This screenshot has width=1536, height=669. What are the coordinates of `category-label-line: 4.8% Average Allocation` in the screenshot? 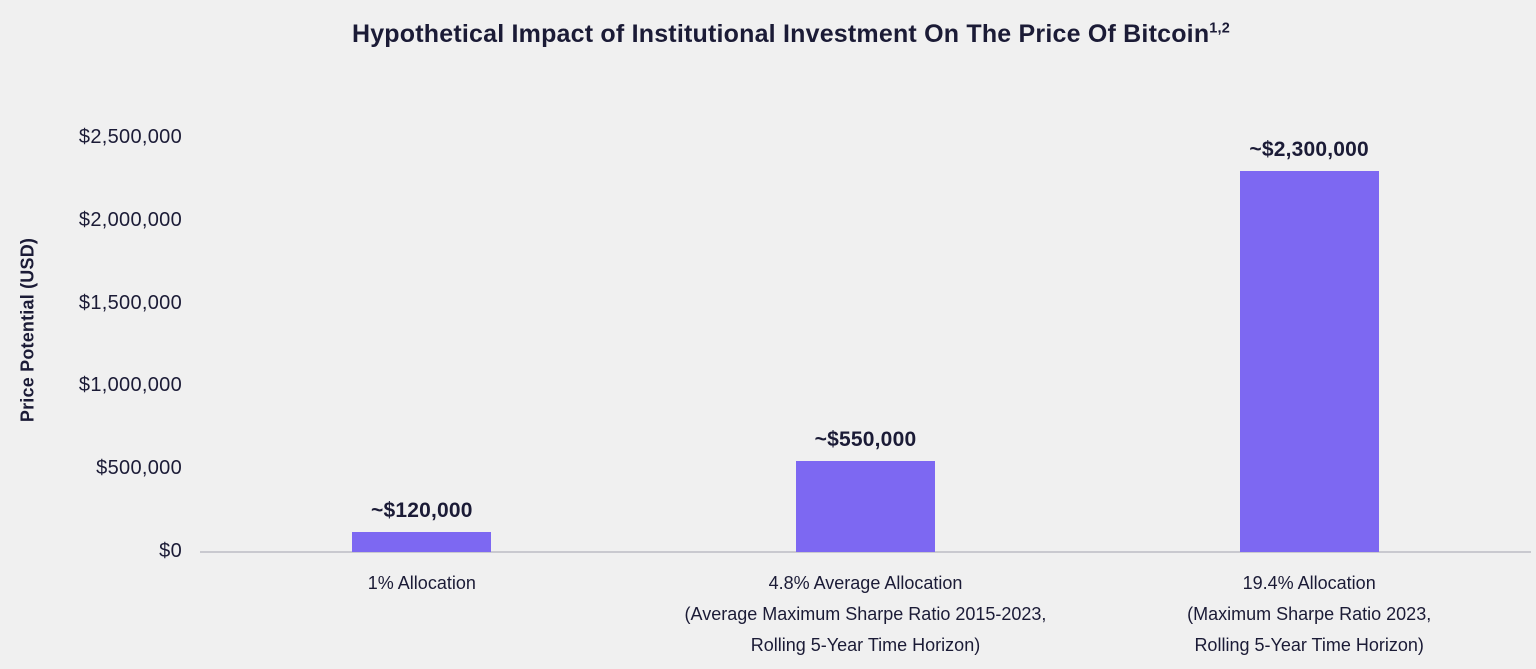 It's located at (865, 583).